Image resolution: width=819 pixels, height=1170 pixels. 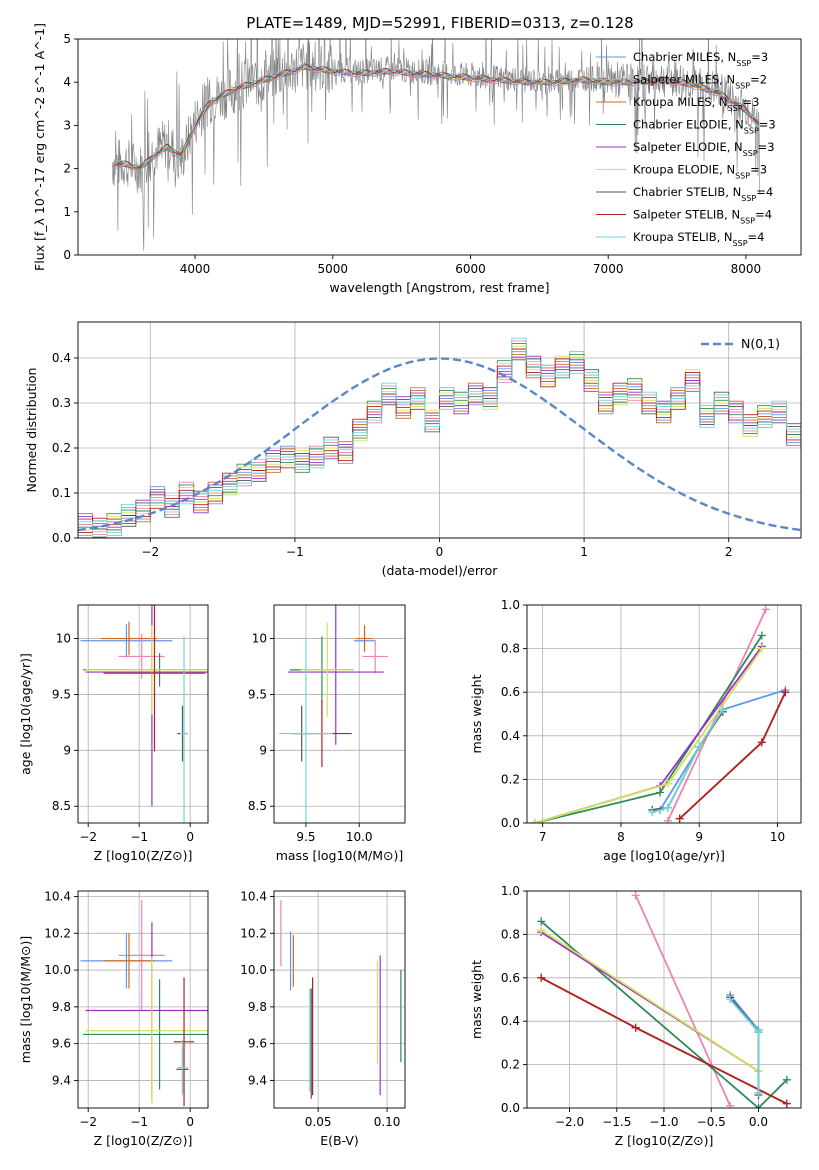 What do you see at coordinates (305, 837) in the screenshot?
I see `x-tick-label: 9.5` at bounding box center [305, 837].